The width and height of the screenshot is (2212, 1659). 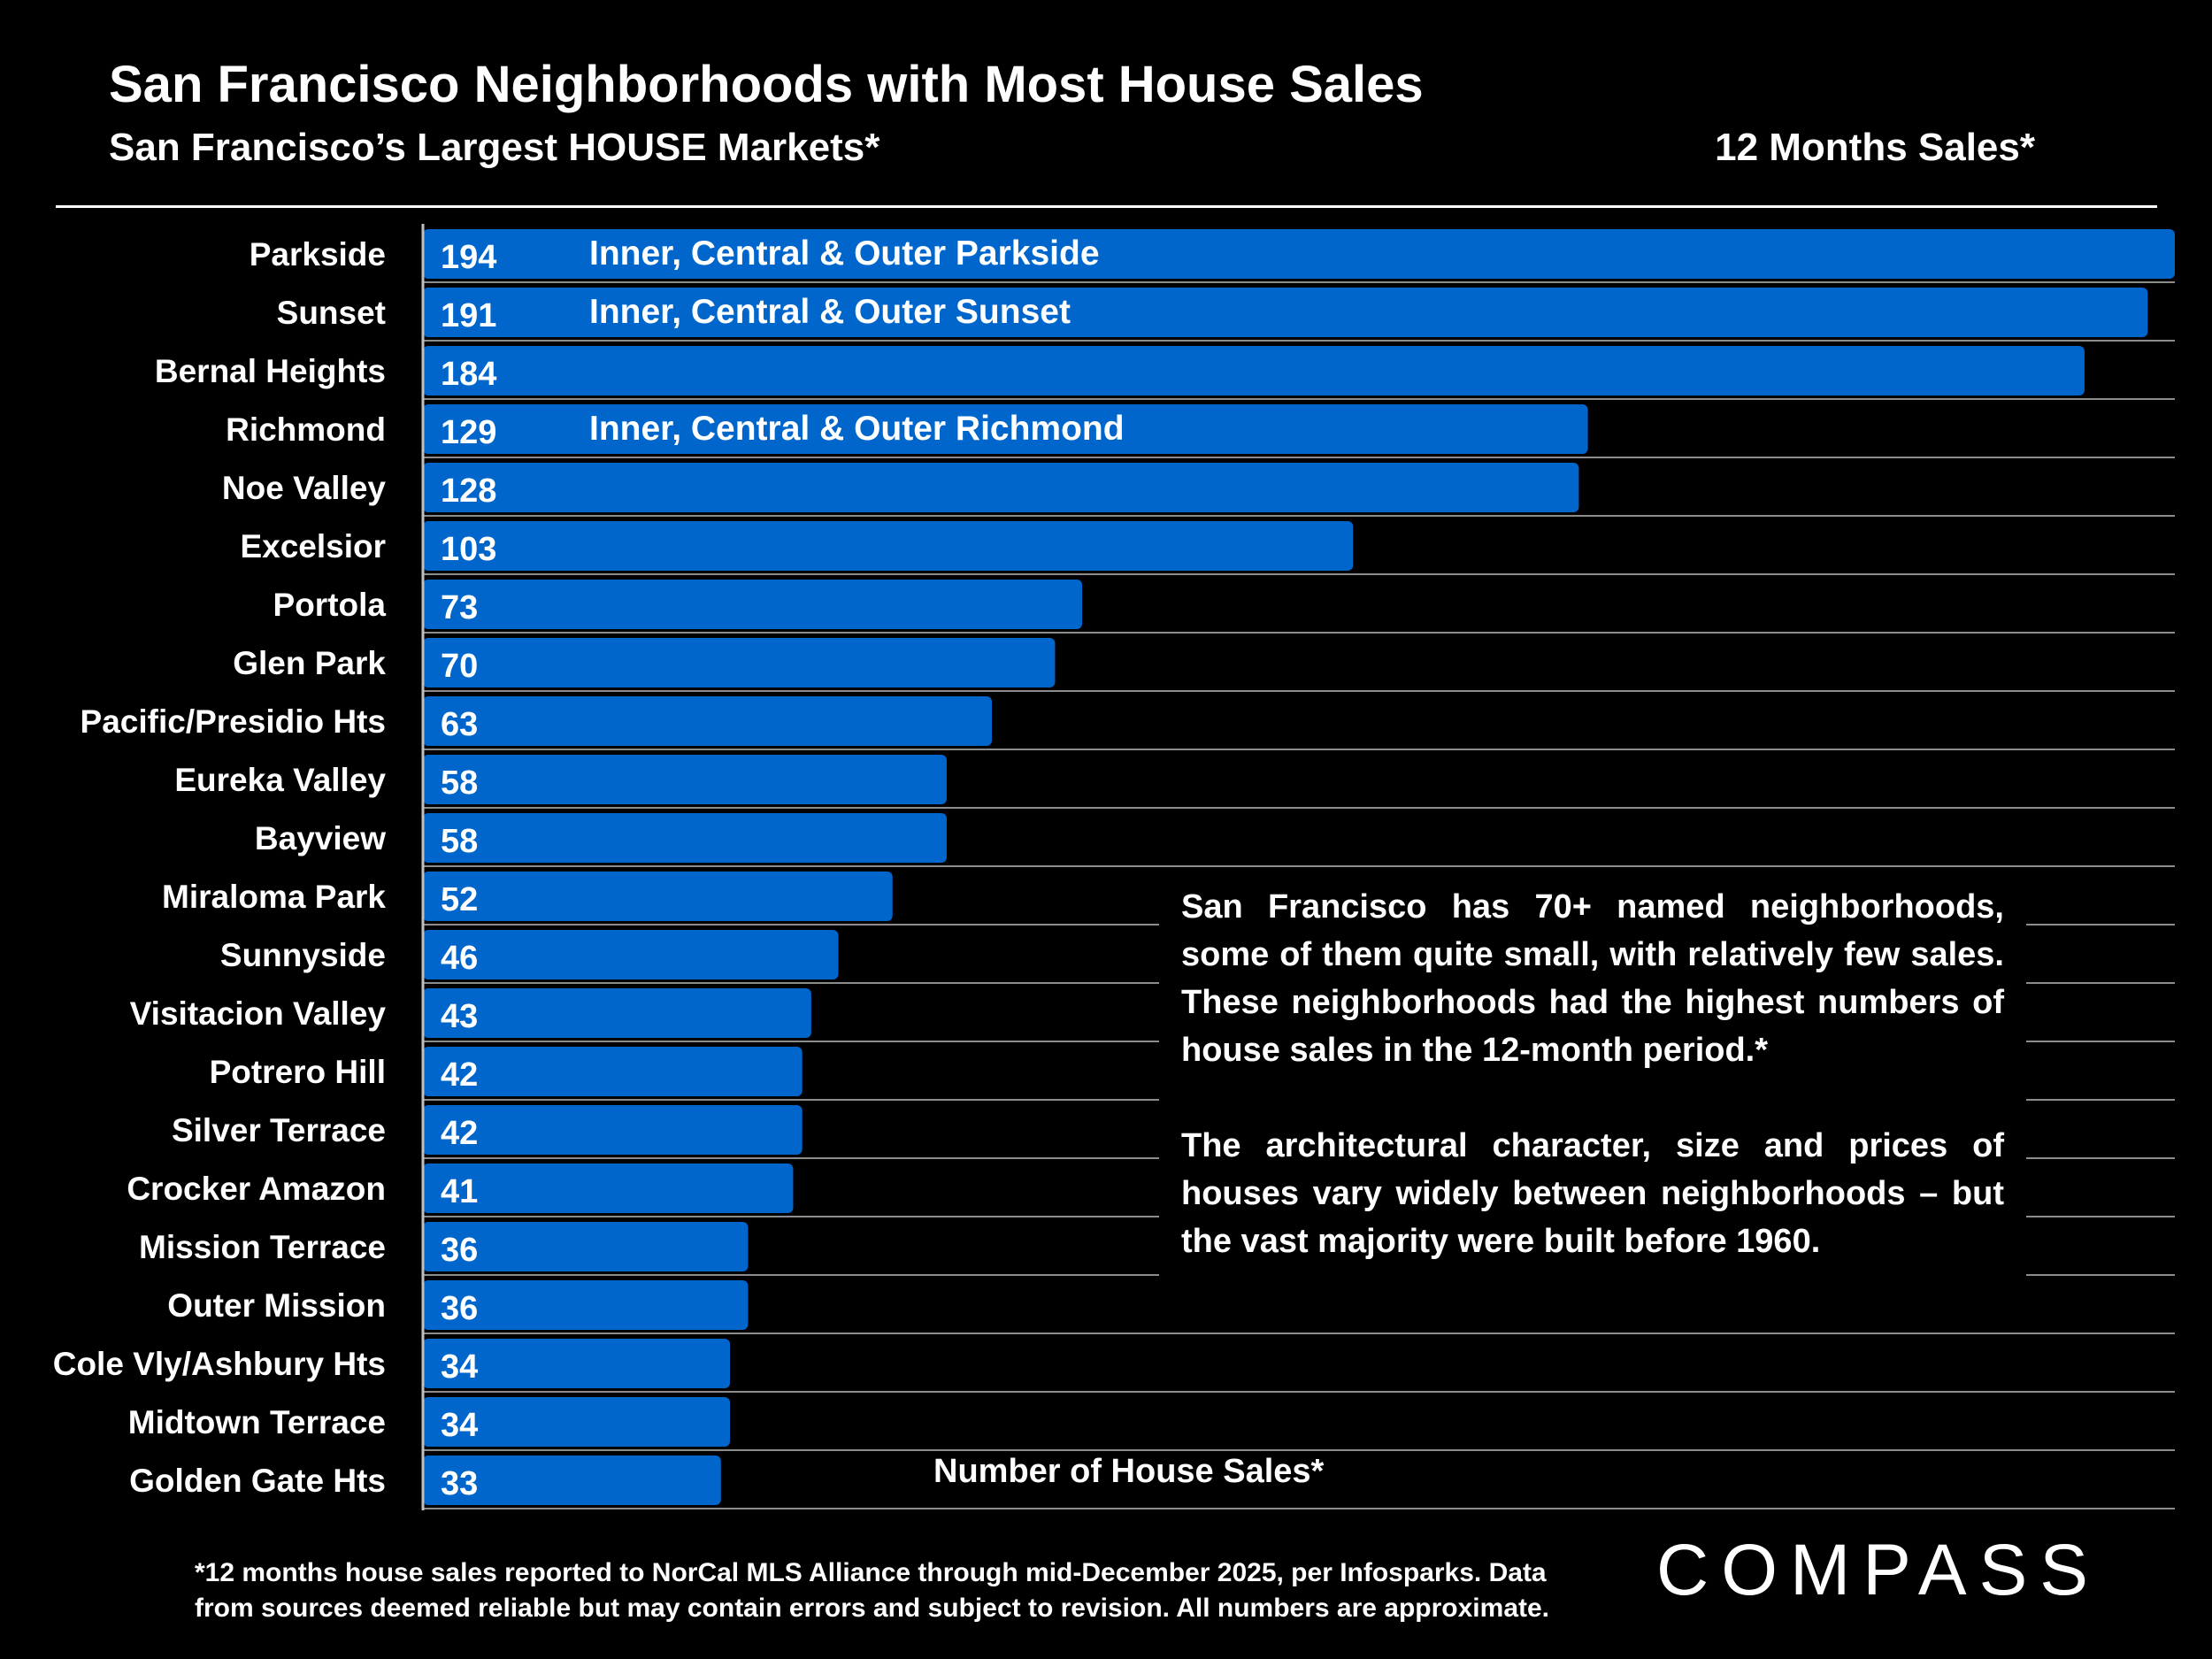 What do you see at coordinates (468, 433) in the screenshot?
I see `bar-value-label: 129` at bounding box center [468, 433].